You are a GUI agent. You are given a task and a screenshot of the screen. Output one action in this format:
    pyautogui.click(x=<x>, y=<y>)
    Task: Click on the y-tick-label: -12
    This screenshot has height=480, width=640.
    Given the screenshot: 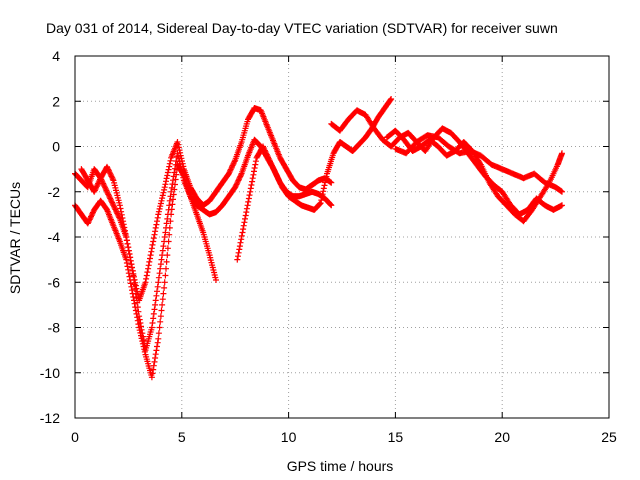 What is the action you would take?
    pyautogui.click(x=50, y=418)
    